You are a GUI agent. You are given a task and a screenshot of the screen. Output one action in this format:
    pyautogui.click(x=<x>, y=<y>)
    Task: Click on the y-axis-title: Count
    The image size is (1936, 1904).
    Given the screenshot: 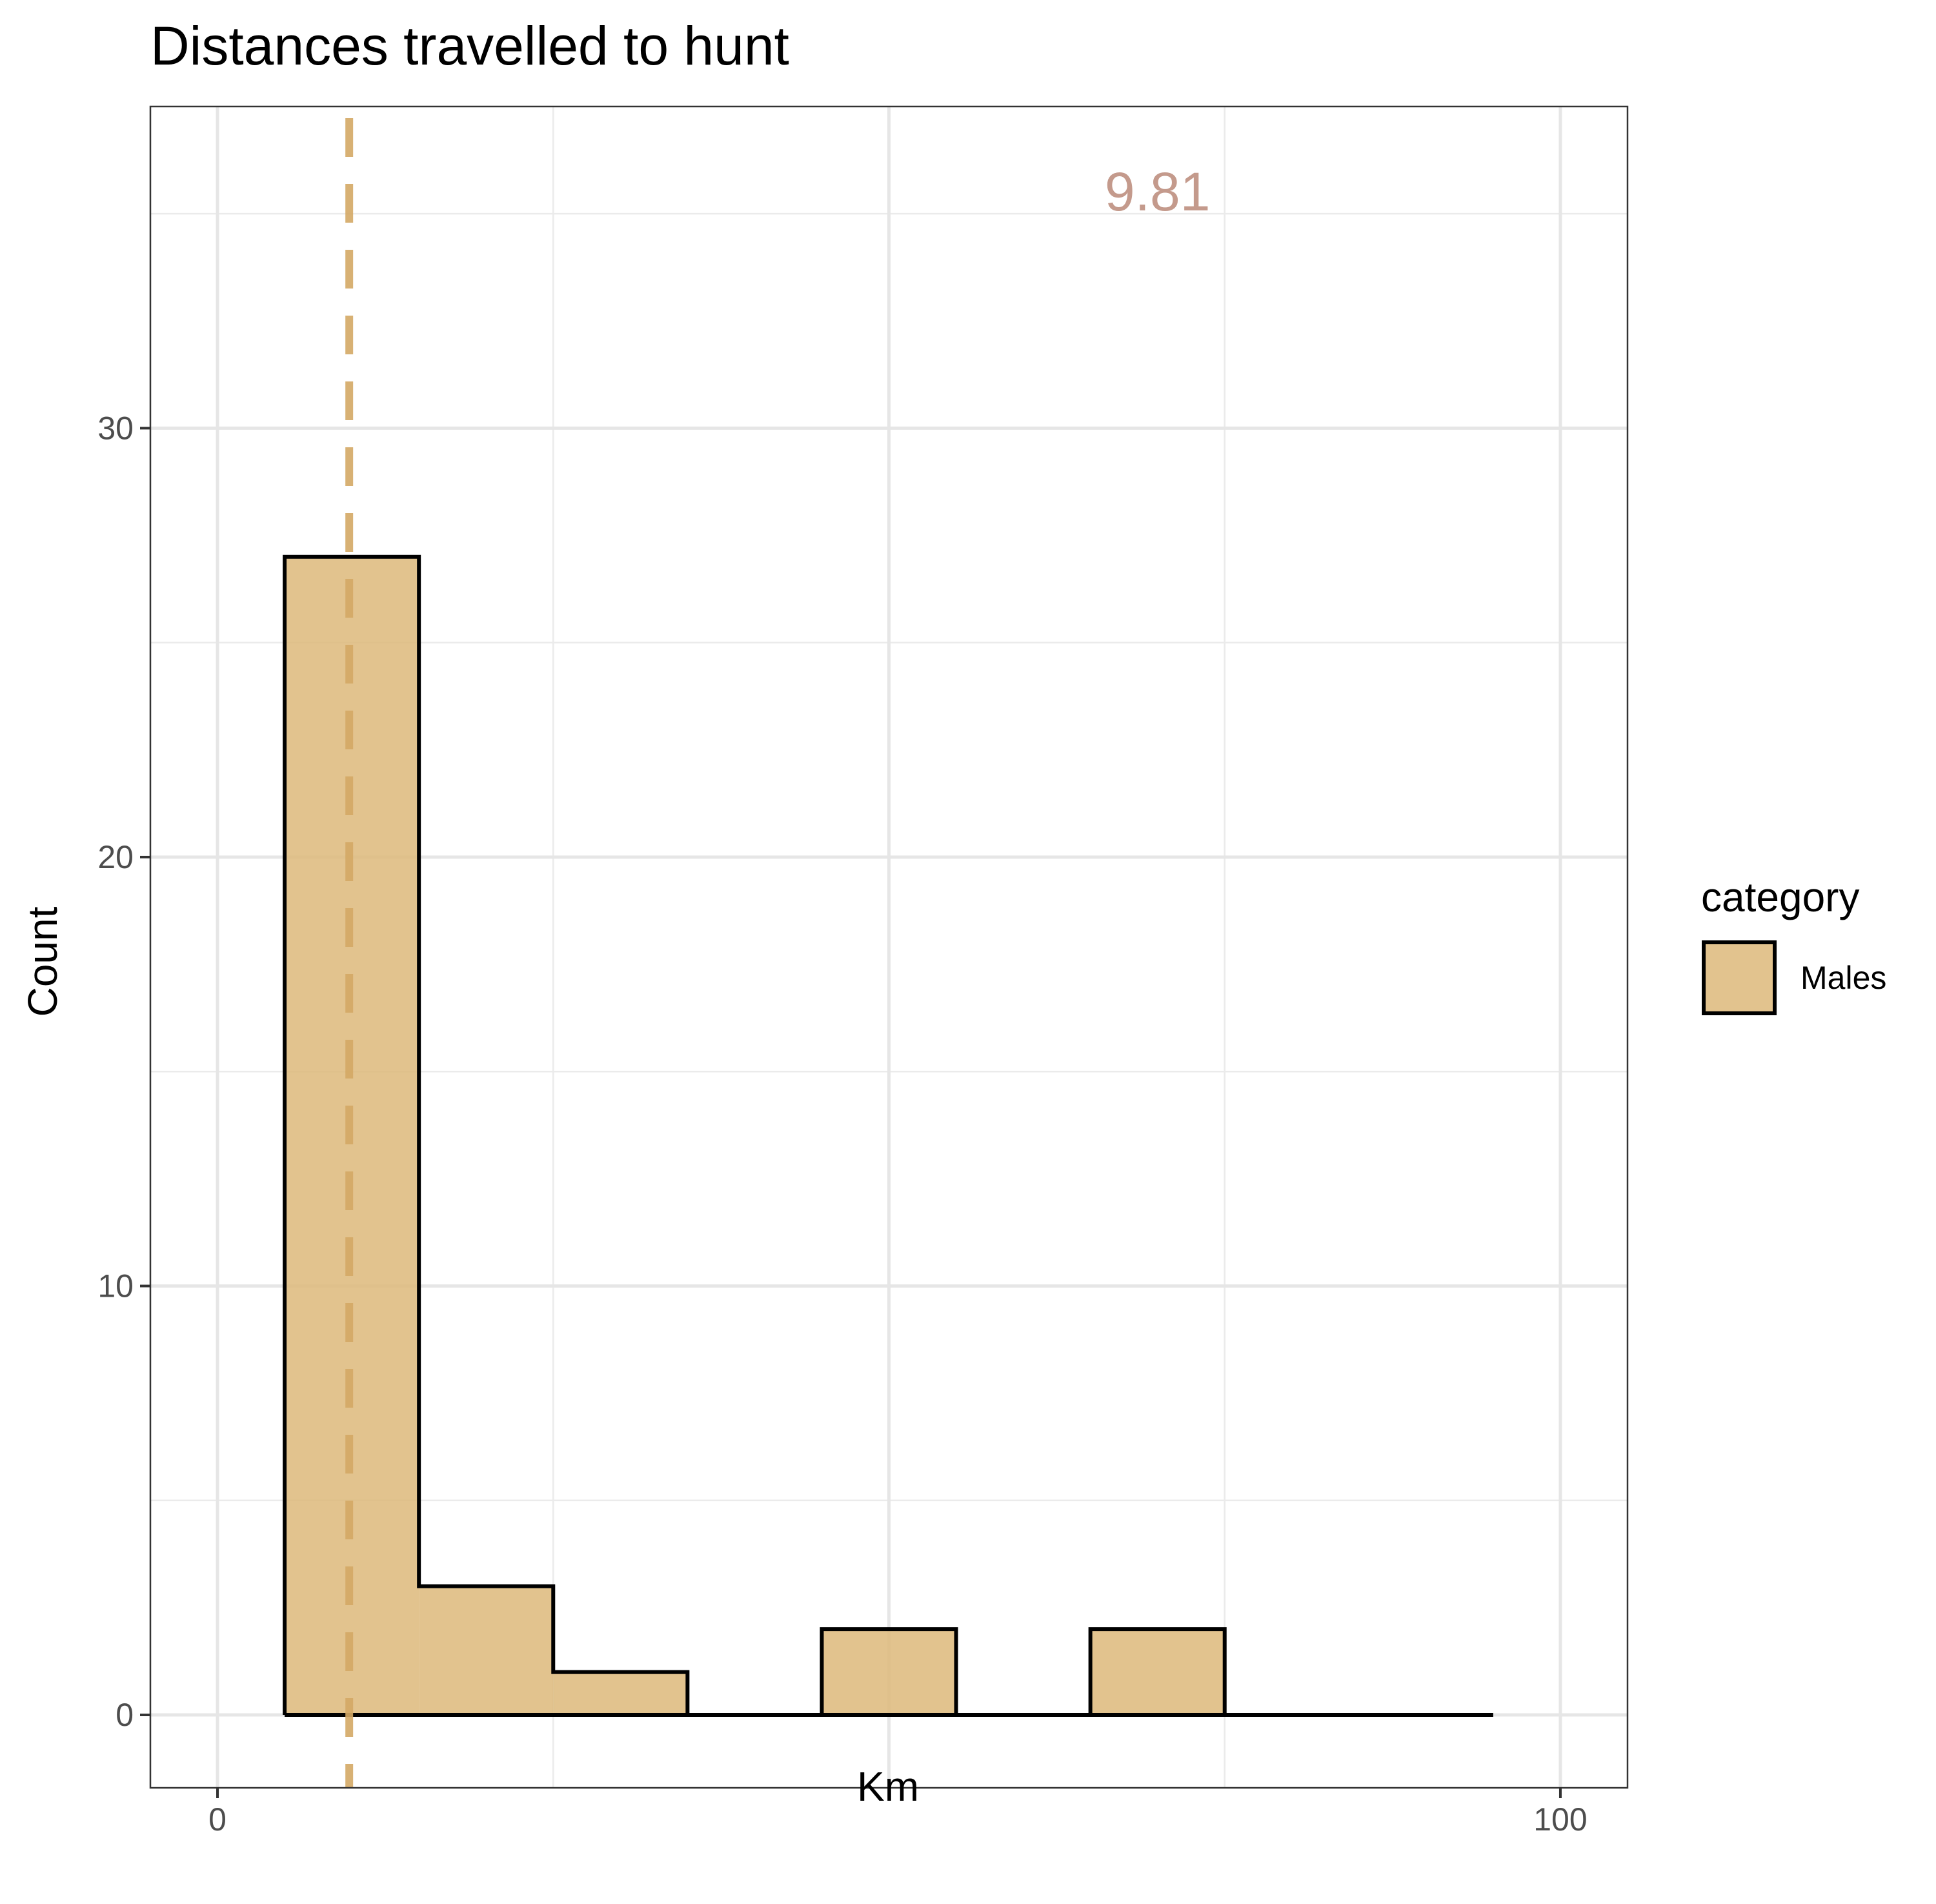 What is the action you would take?
    pyautogui.click(x=42, y=962)
    